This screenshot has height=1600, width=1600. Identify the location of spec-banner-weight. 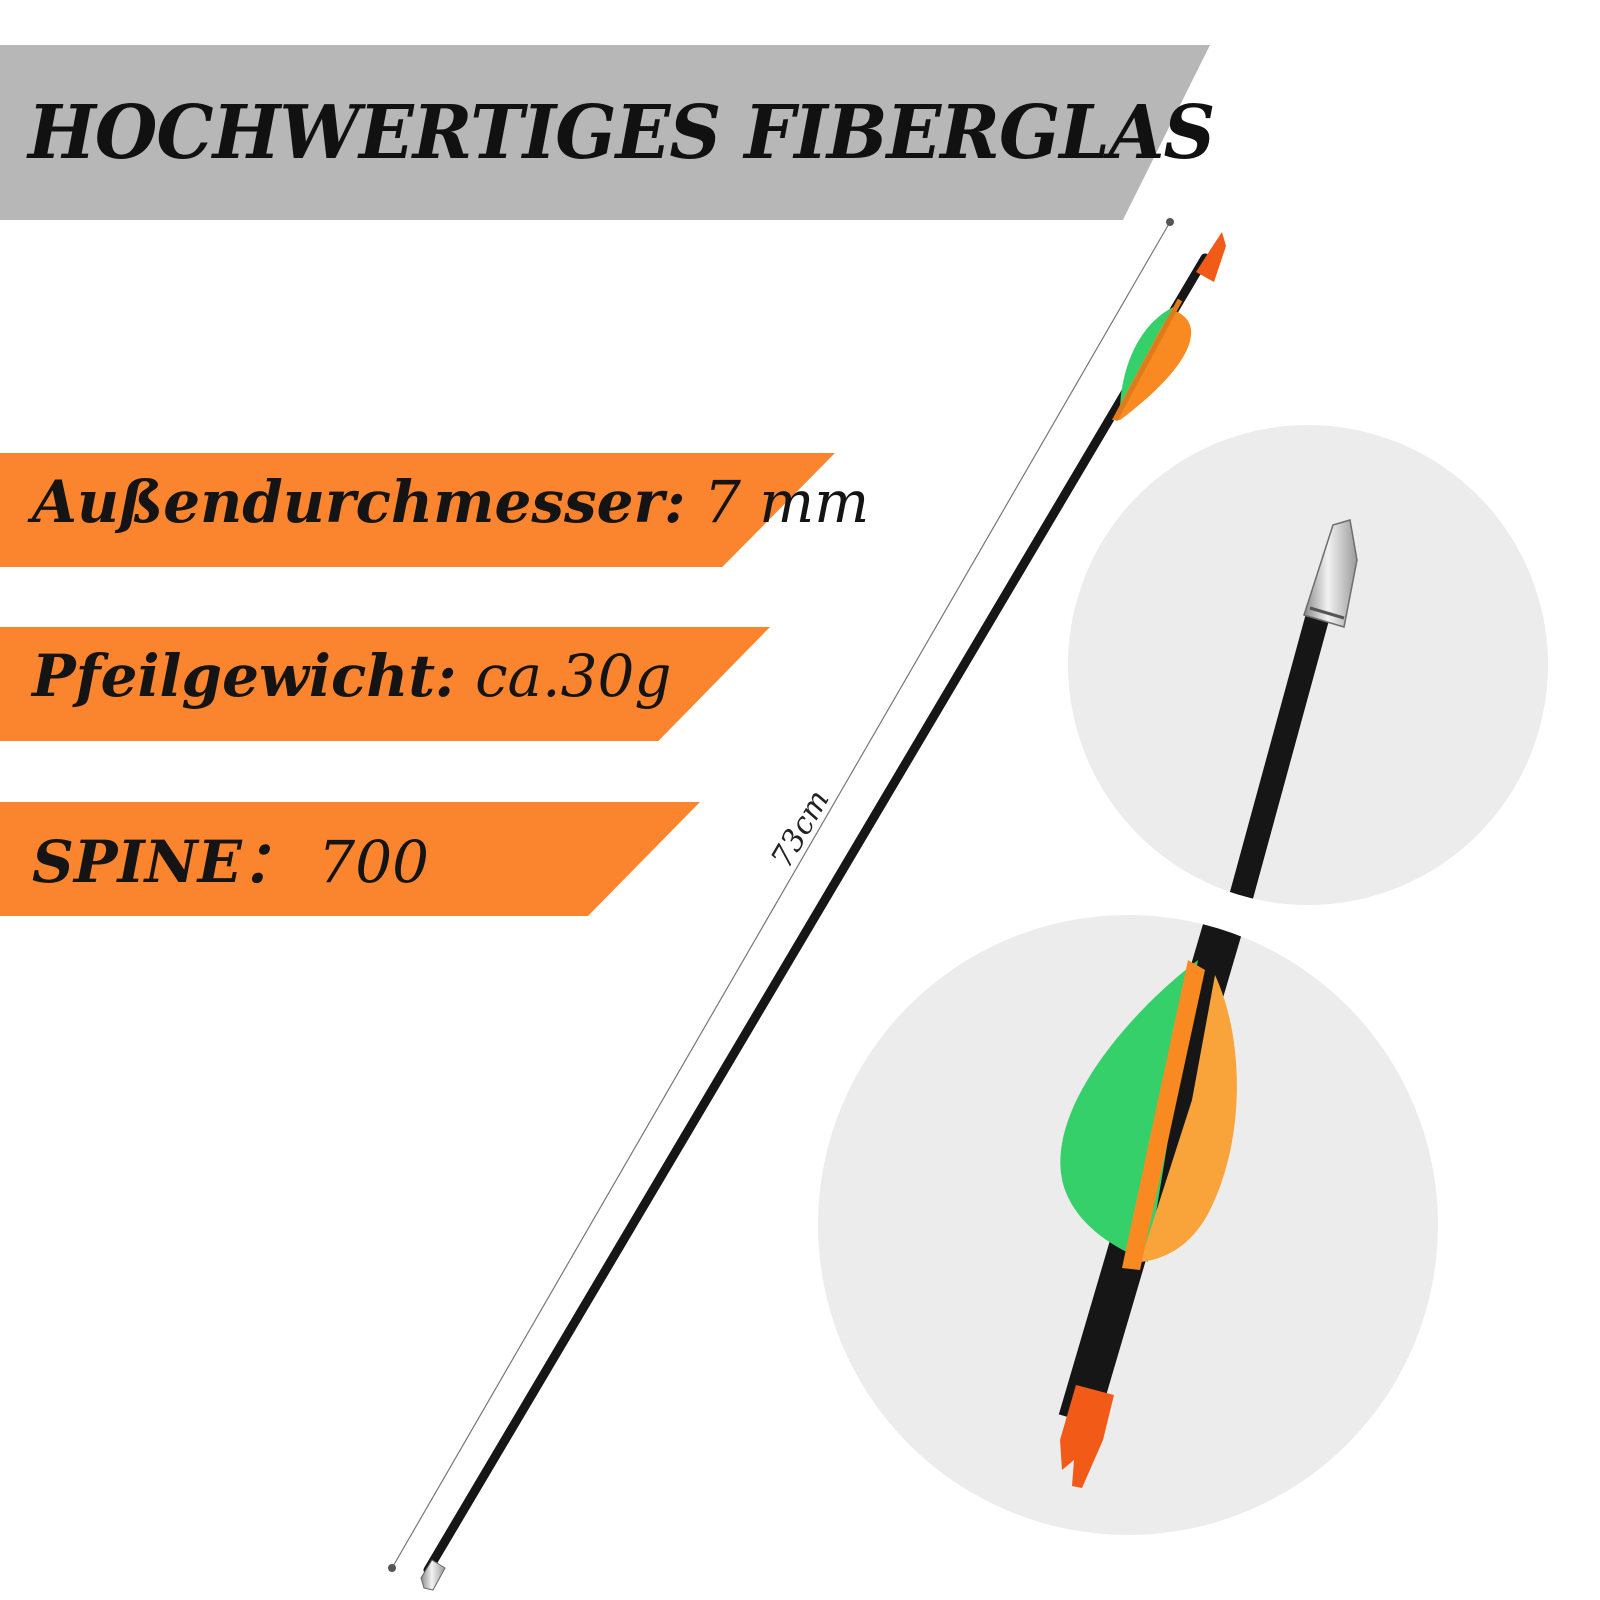
(385, 684).